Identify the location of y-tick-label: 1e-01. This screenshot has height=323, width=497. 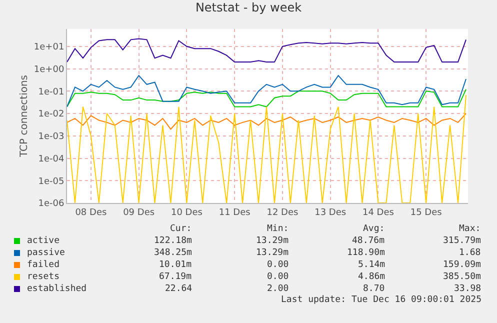
(51, 92).